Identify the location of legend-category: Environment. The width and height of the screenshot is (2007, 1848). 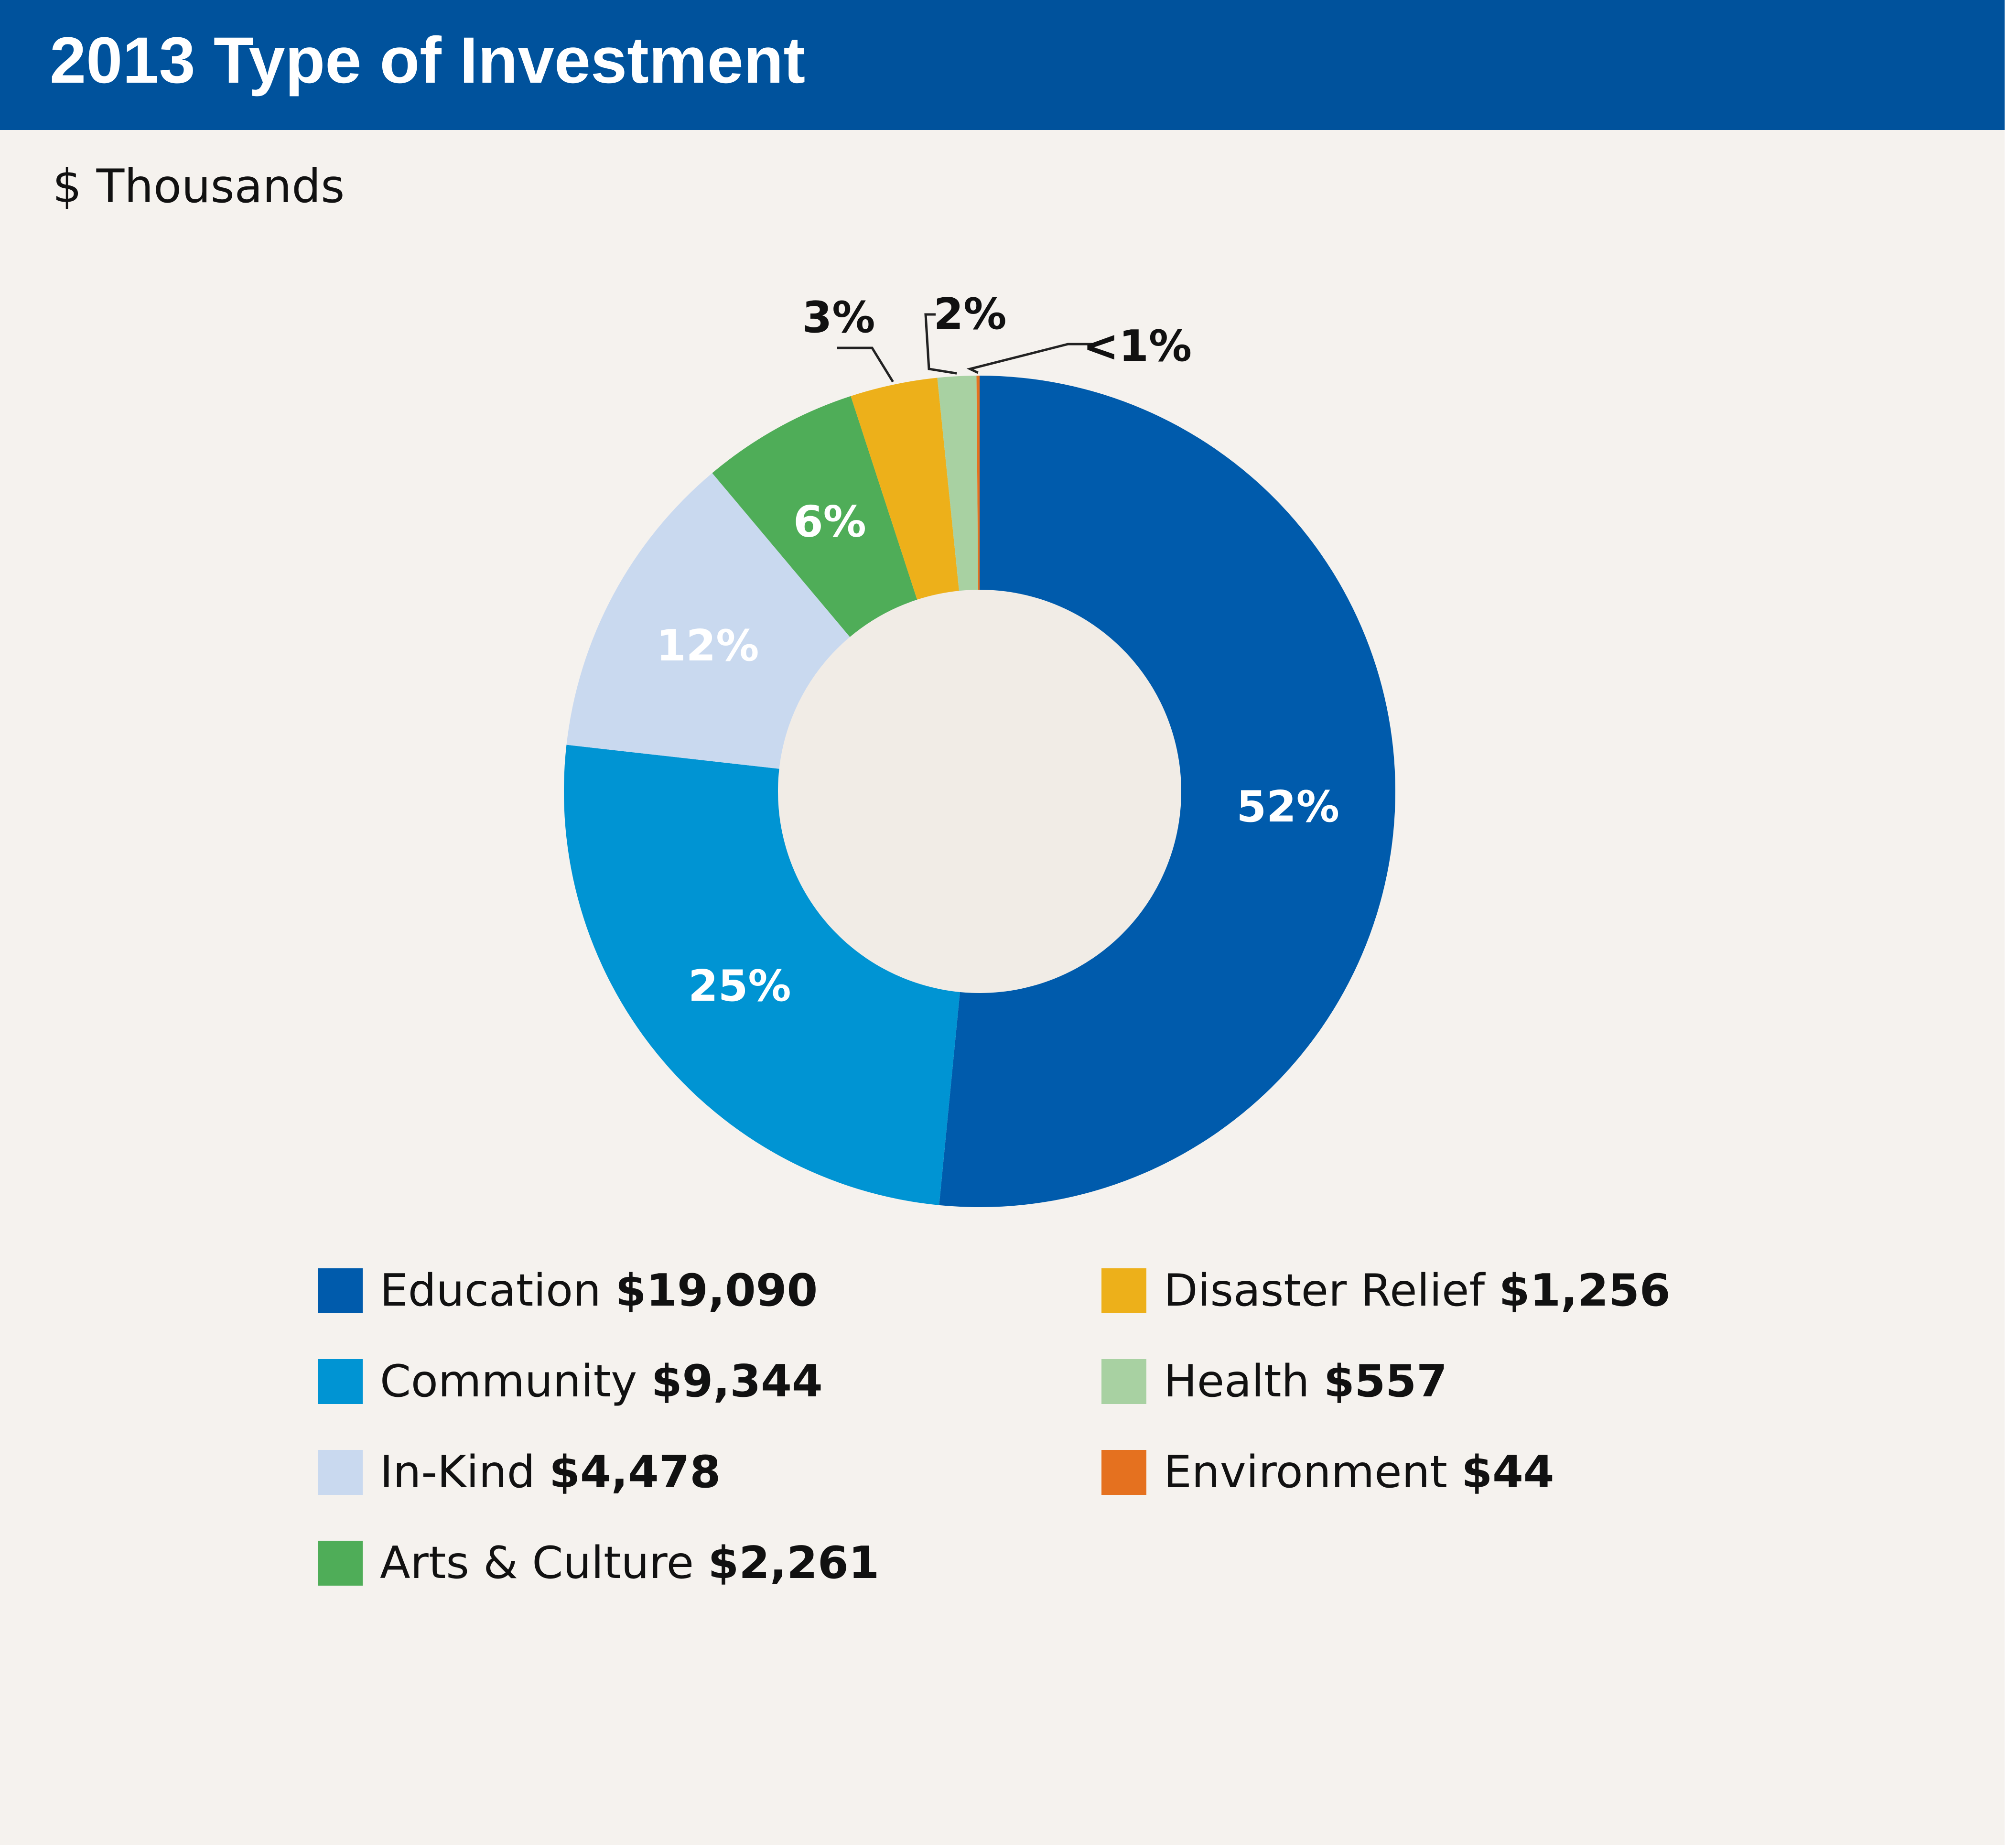
(1313, 1472).